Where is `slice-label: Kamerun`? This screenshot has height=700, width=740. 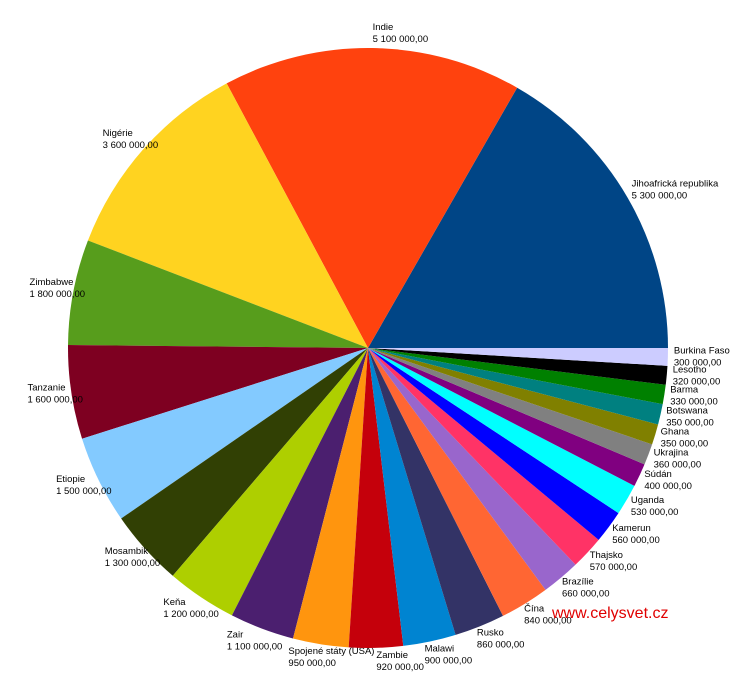
slice-label: Kamerun is located at coordinates (631, 528).